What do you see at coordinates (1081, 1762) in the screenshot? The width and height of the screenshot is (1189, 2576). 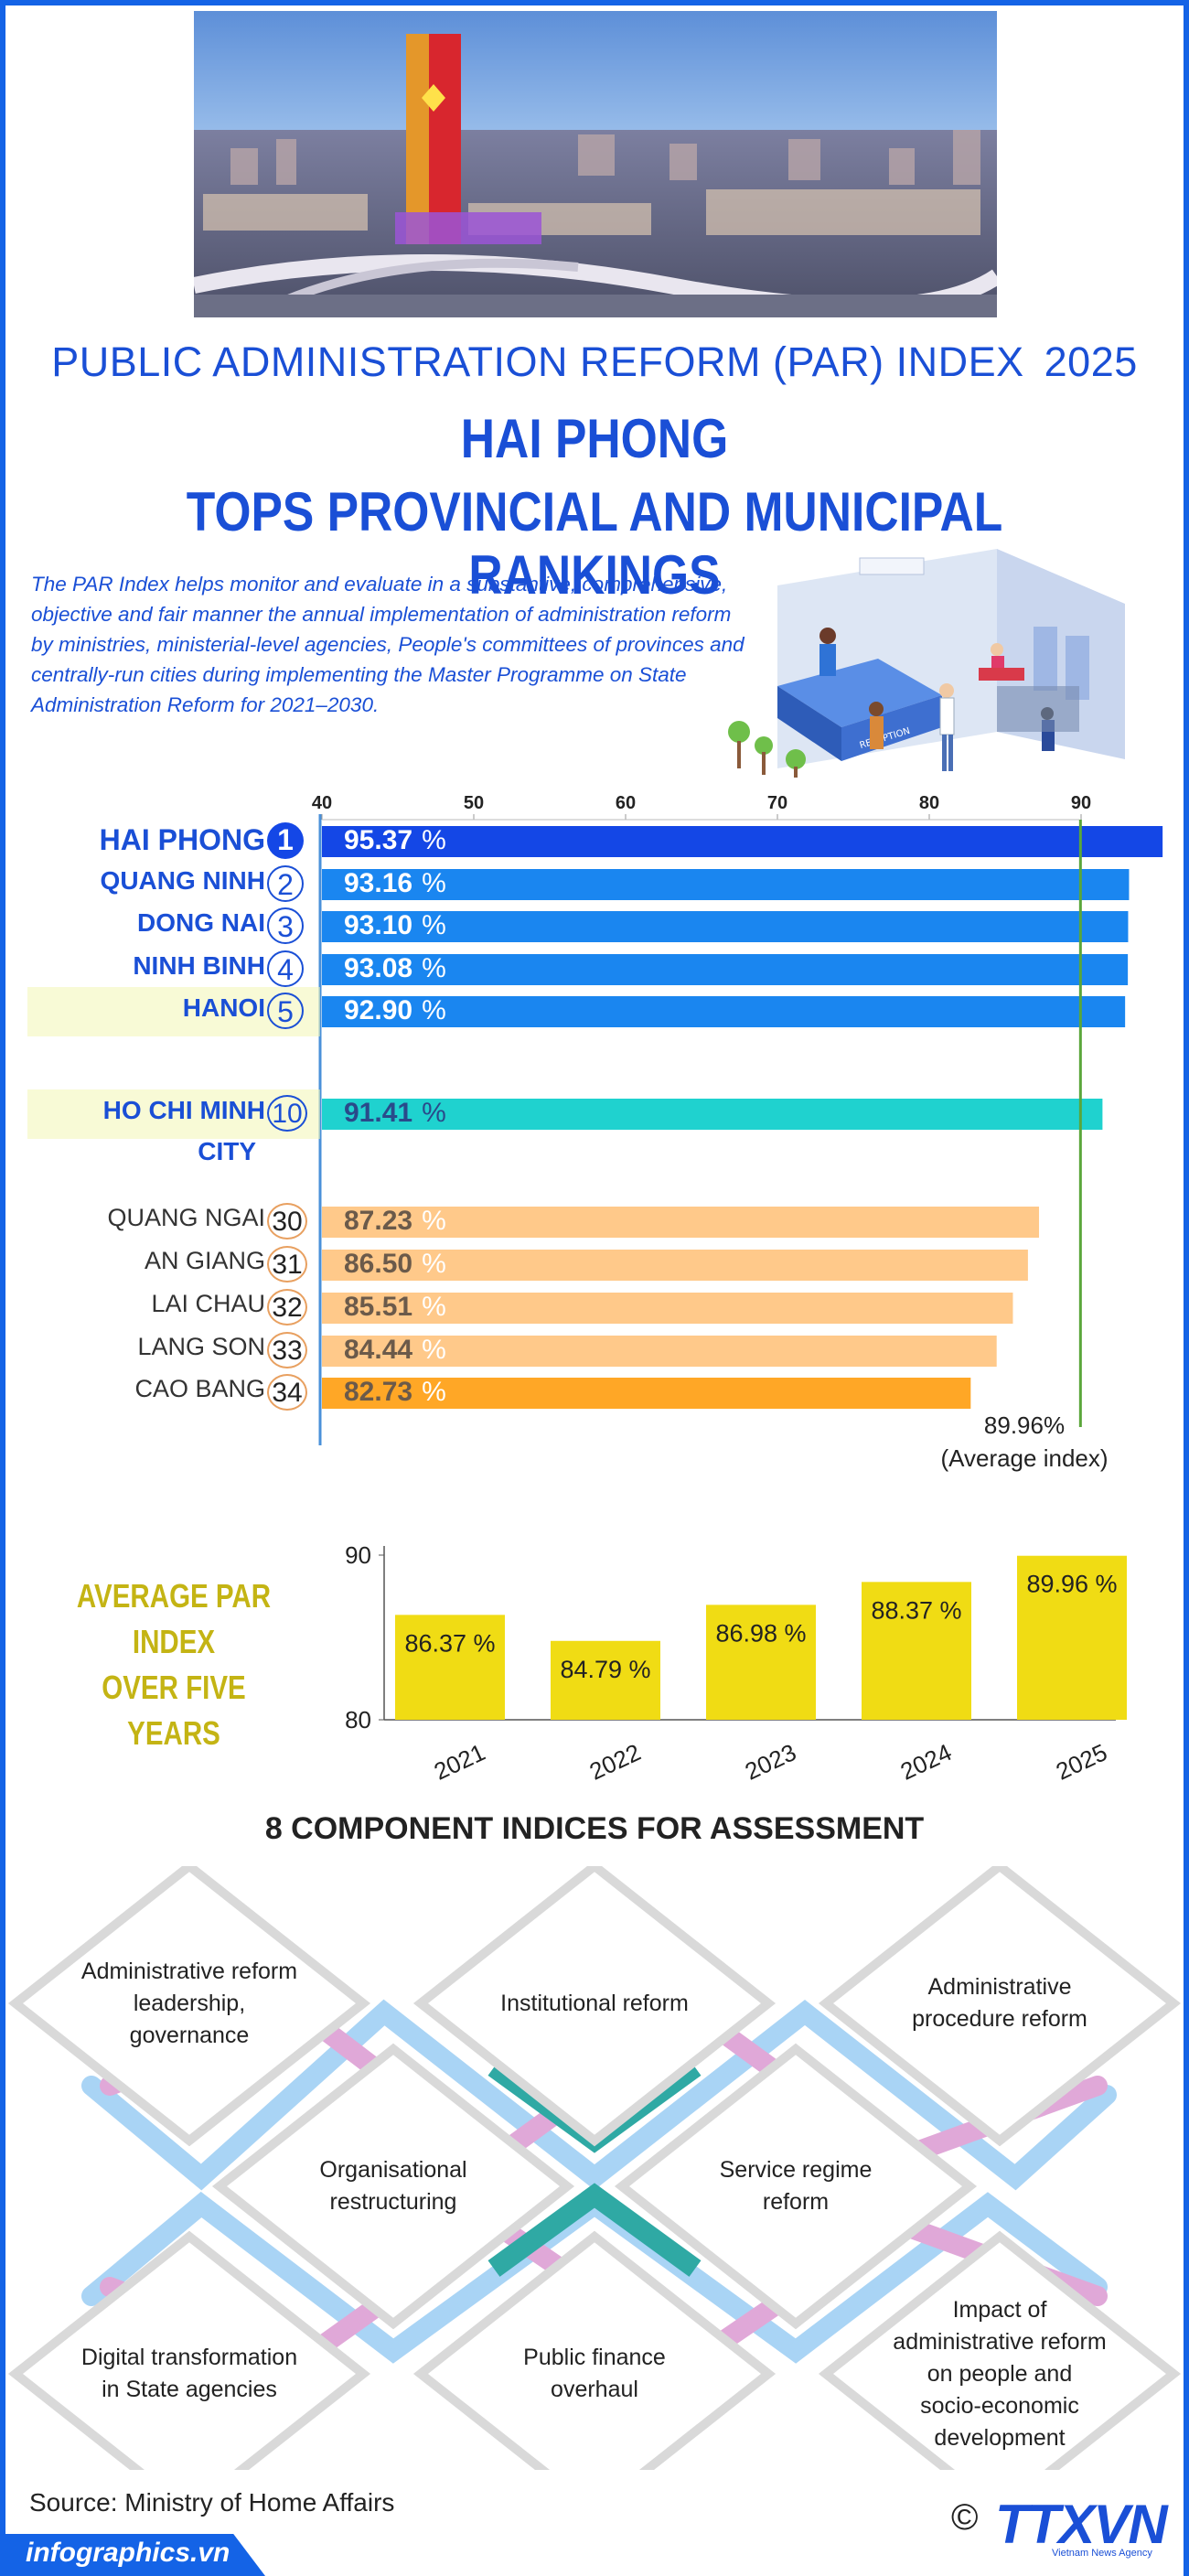 I see `avg-category-label: 2025` at bounding box center [1081, 1762].